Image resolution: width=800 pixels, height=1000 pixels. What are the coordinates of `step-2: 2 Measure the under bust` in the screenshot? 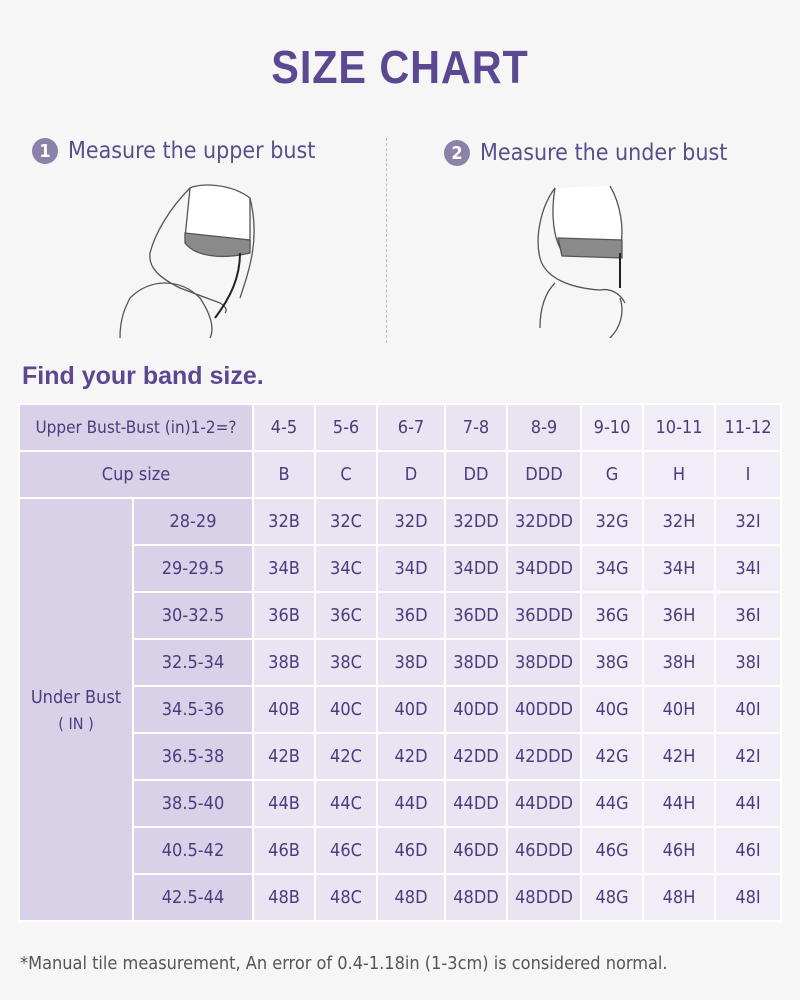 It's located at (585, 153).